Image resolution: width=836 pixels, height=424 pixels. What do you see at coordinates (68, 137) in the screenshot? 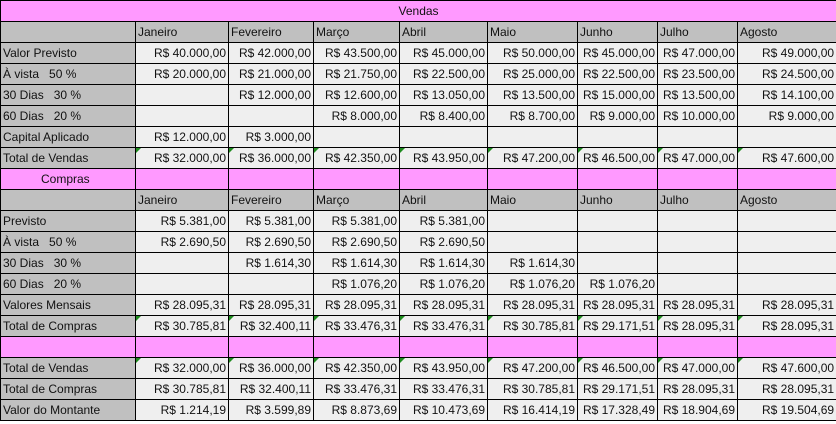
I see `row-label-cell: Capital Aplicado` at bounding box center [68, 137].